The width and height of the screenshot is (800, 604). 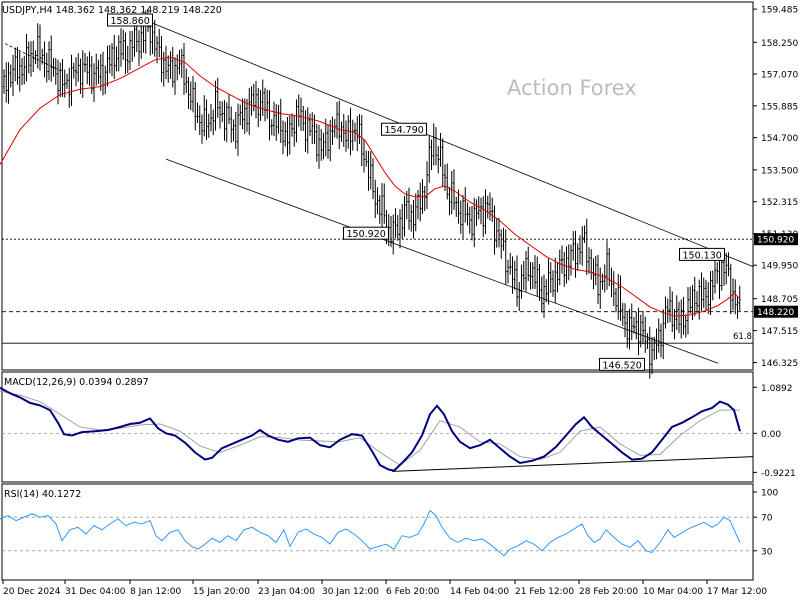 I want to click on price-annotation-label: 150.130, so click(x=702, y=255).